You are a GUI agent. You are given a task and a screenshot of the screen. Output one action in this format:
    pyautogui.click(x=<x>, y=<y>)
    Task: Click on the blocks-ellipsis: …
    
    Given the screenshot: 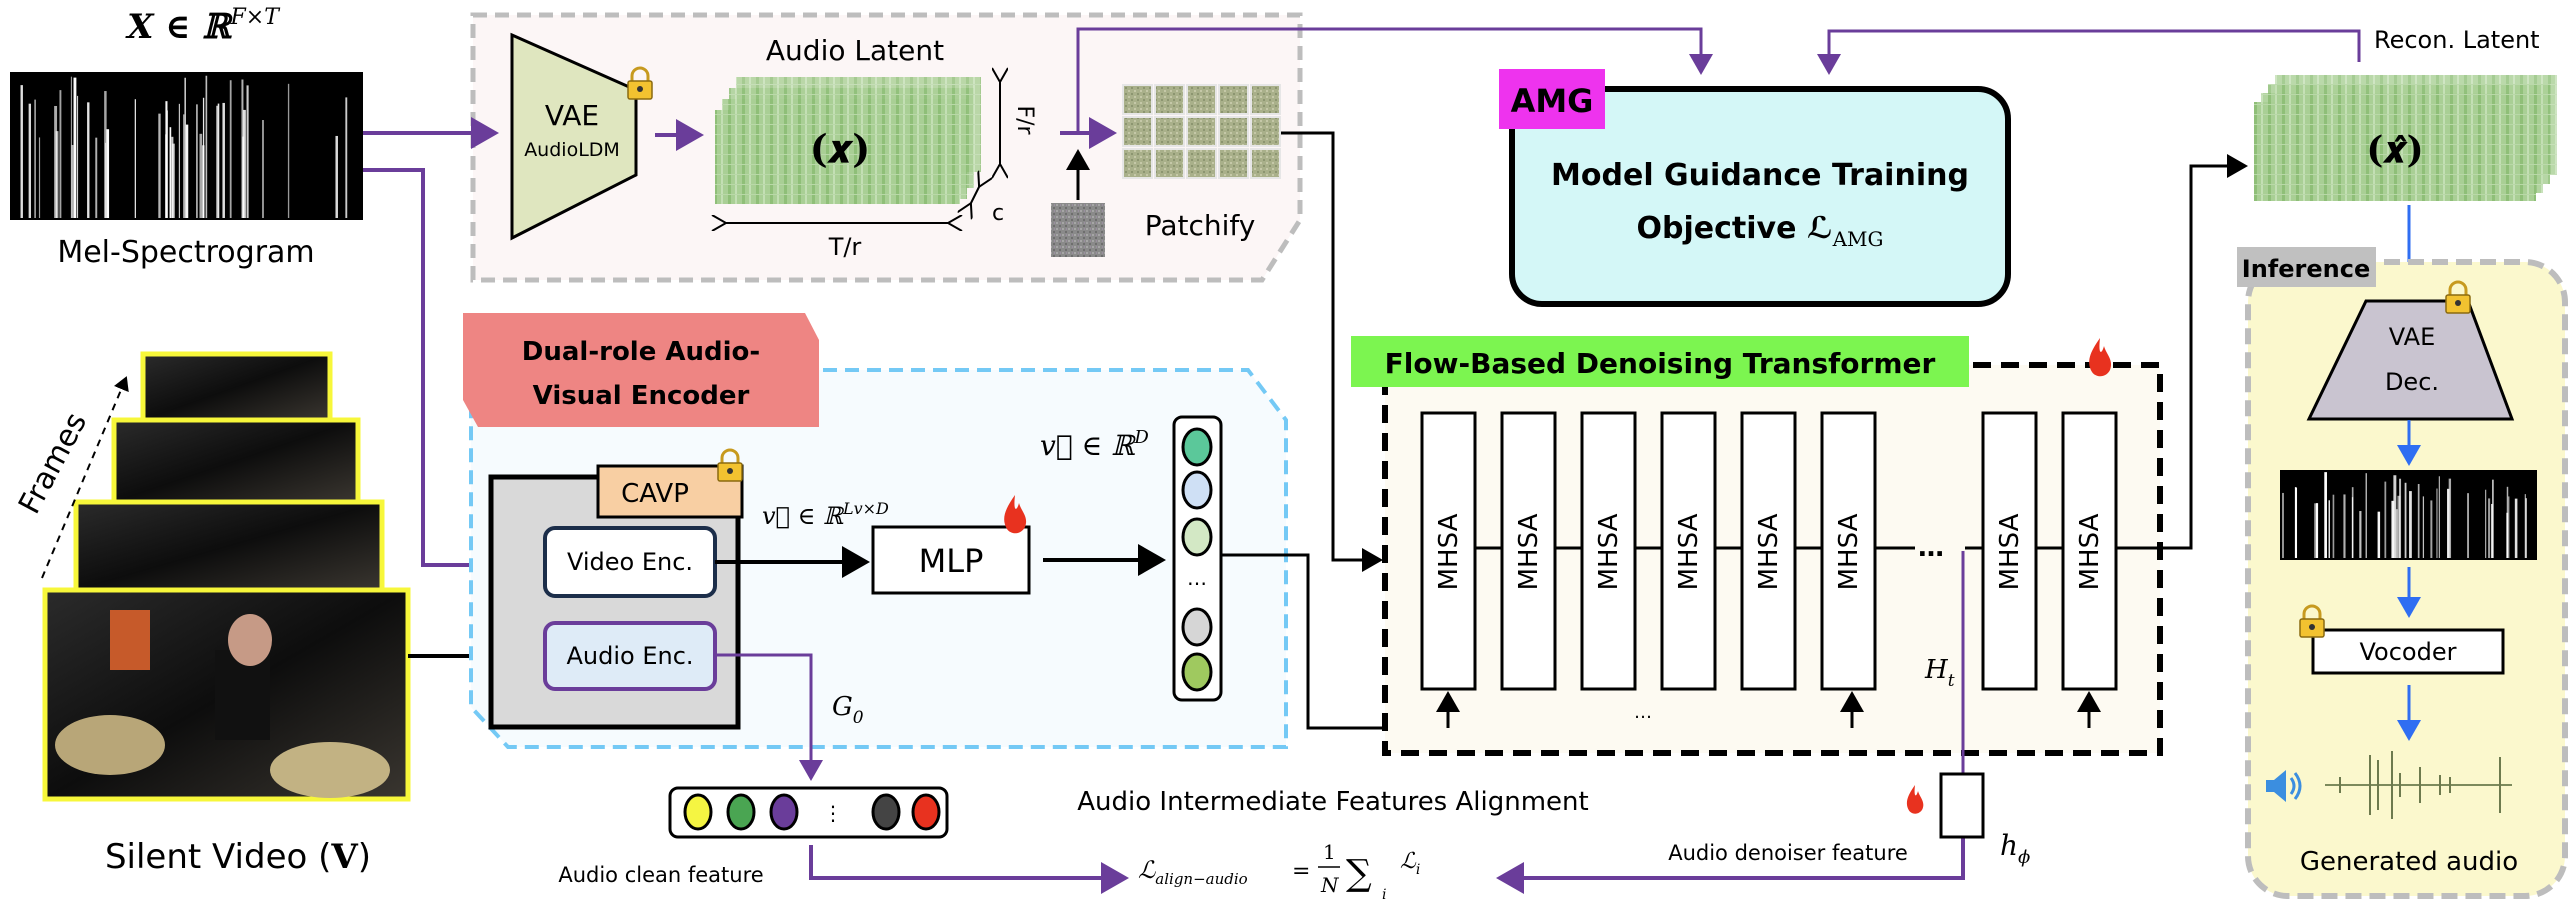 What is the action you would take?
    pyautogui.click(x=1931, y=548)
    